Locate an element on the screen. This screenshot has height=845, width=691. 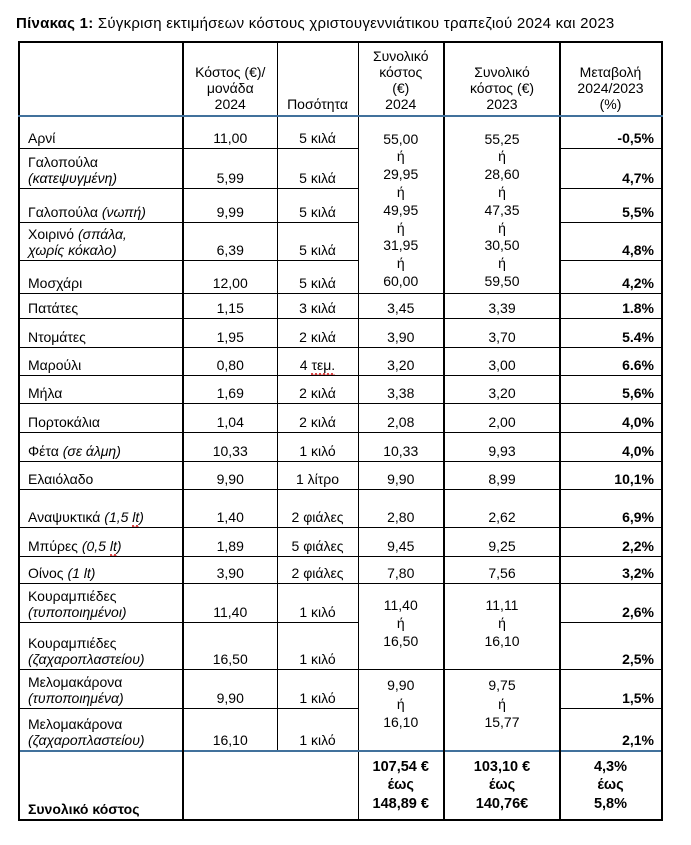
item-name-cell: Μπύρες (0,5 lt) is located at coordinates (101, 541).